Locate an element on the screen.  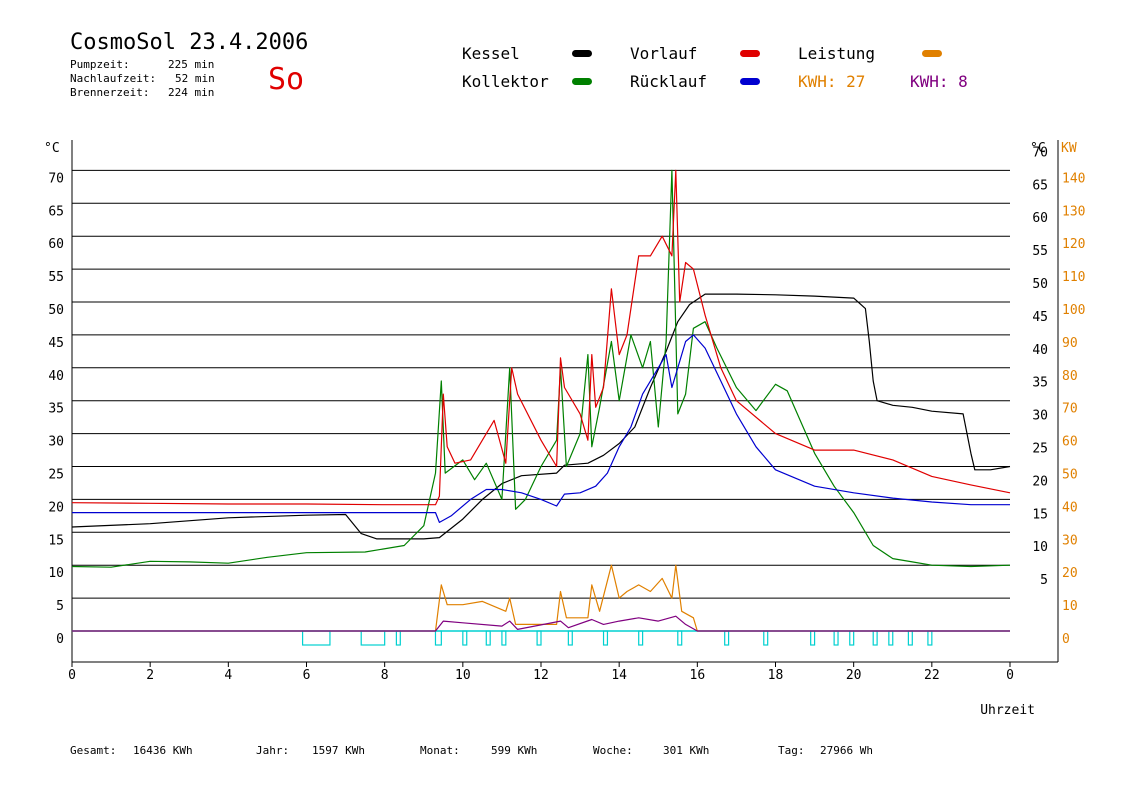
nachlauf-time-label: Nachlaufzeit: is located at coordinates (113, 78).